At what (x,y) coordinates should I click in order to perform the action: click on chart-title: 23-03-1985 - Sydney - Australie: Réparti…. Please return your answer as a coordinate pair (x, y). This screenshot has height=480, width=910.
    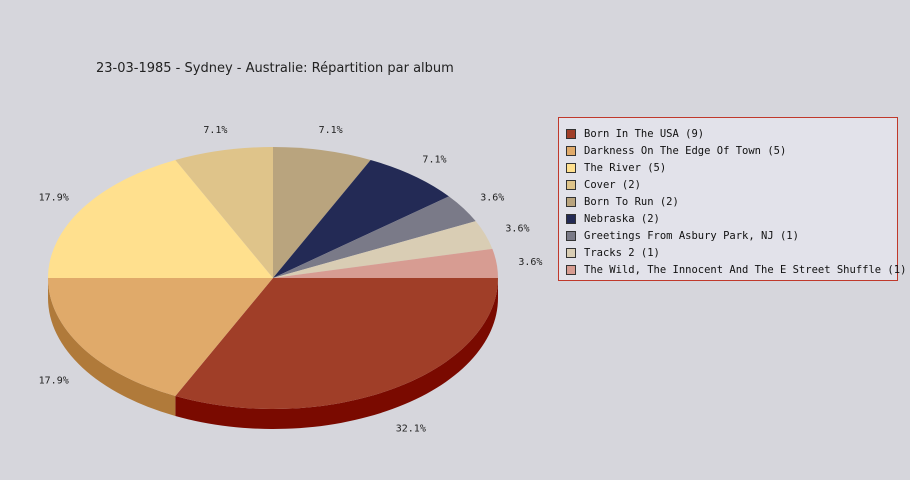
    Looking at the image, I should click on (275, 68).